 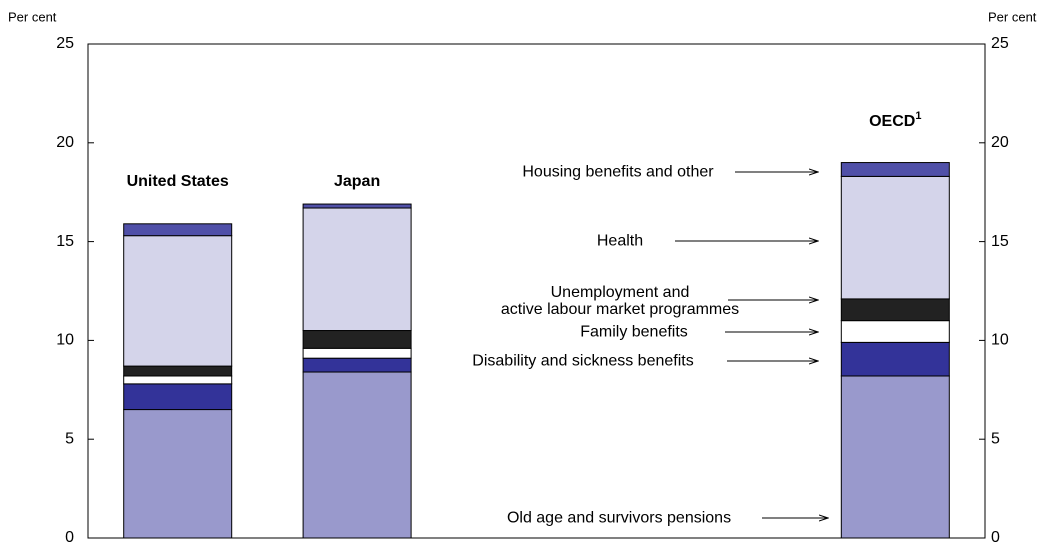 What do you see at coordinates (65, 142) in the screenshot?
I see `y-tick-label: 20` at bounding box center [65, 142].